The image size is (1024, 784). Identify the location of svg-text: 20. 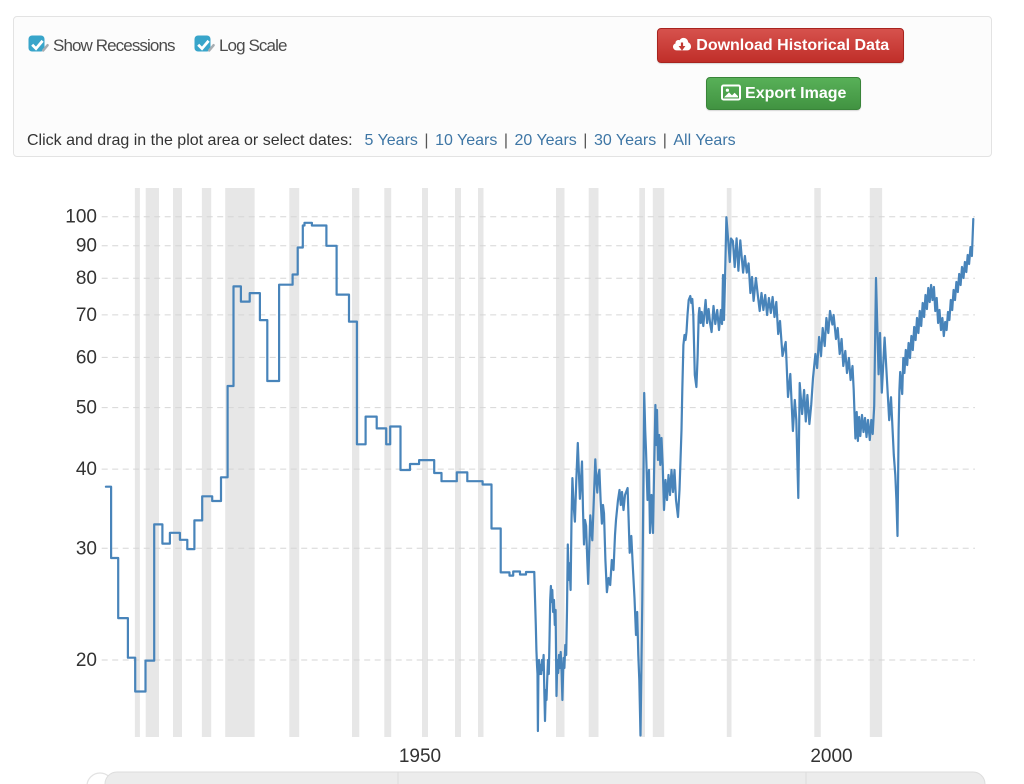
(86, 660).